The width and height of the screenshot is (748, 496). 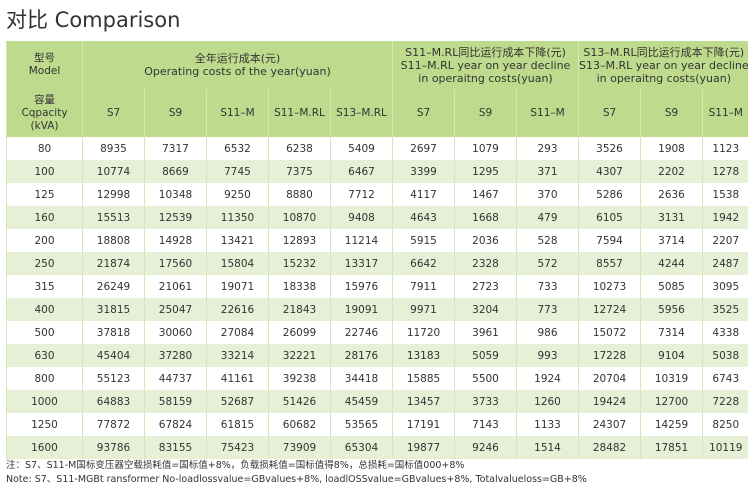 What do you see at coordinates (299, 194) in the screenshot?
I see `table-cell: 8880` at bounding box center [299, 194].